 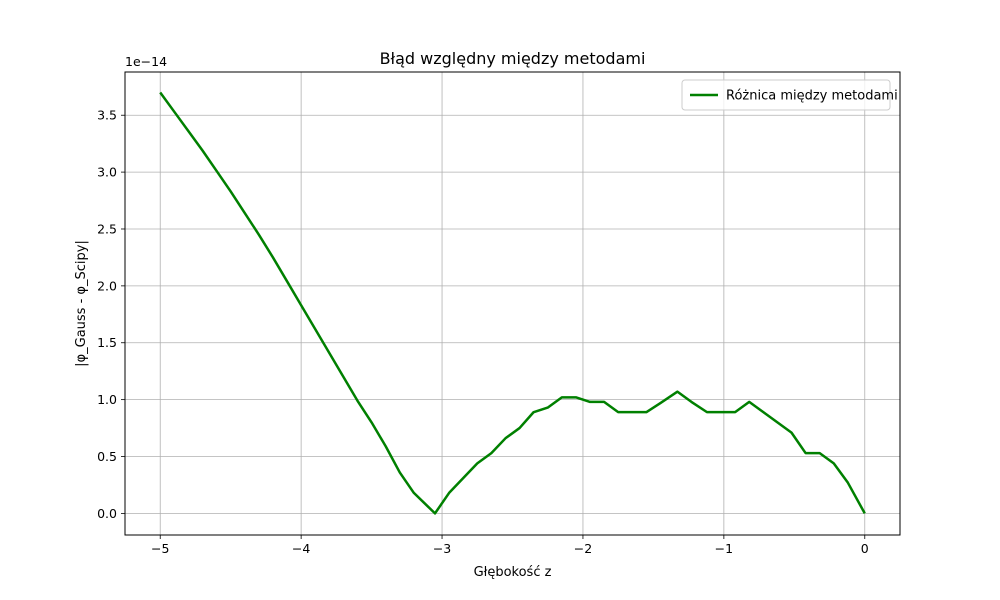 What do you see at coordinates (724, 548) in the screenshot?
I see `x-tick-label: −1` at bounding box center [724, 548].